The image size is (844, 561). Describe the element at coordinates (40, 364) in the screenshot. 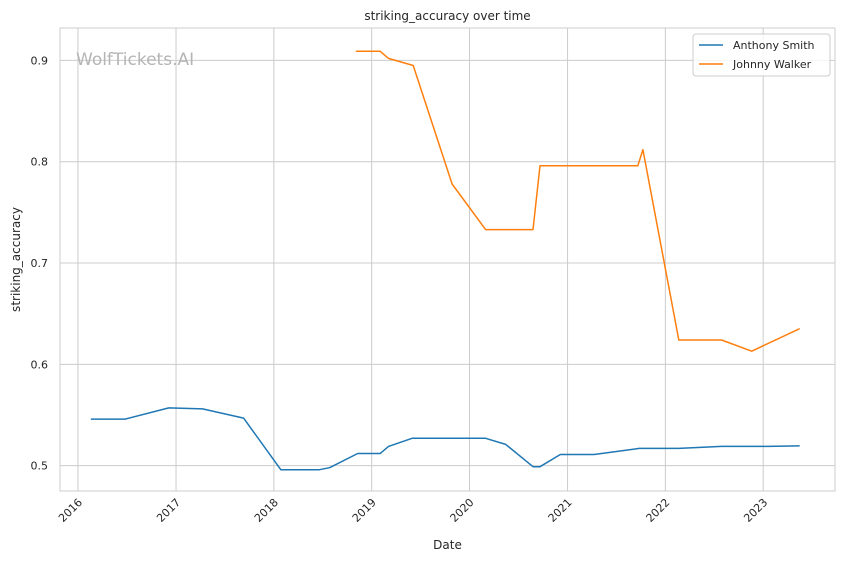

I see `y-tick-label: 0.6` at that location.